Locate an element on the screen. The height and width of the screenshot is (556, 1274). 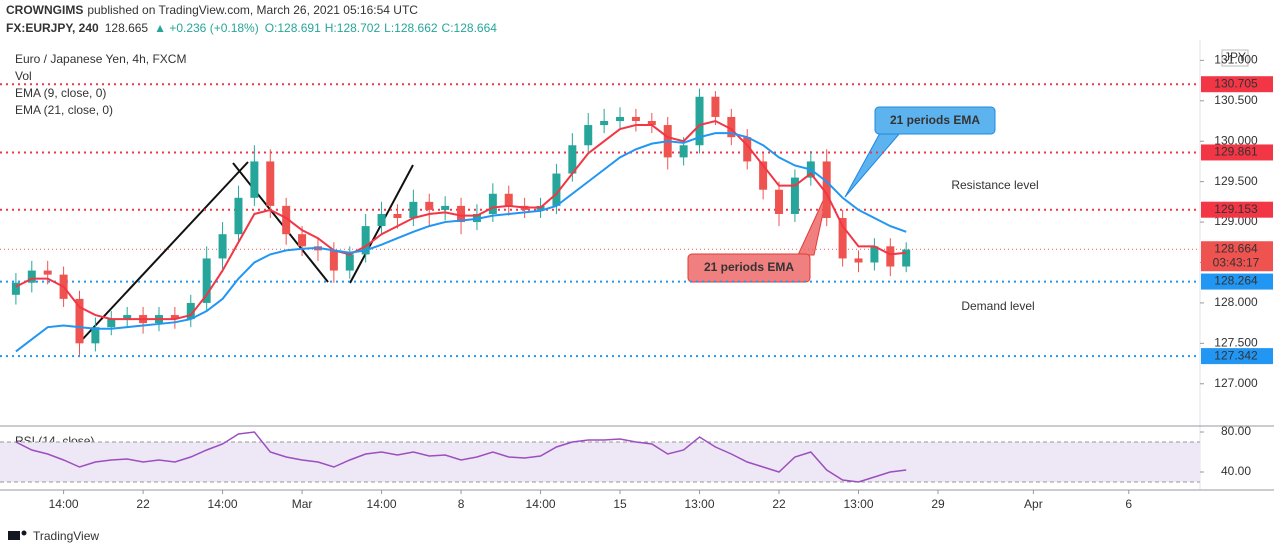
x-tick-label: 15 is located at coordinates (620, 504).